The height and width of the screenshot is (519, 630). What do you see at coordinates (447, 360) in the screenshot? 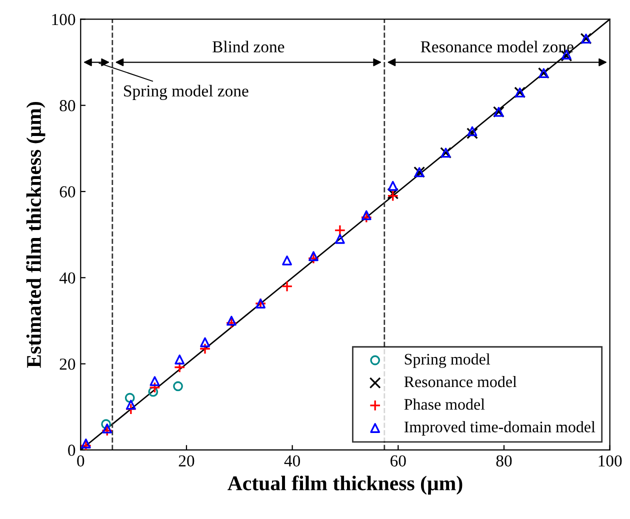
I see `legend-label: Spring model` at bounding box center [447, 360].